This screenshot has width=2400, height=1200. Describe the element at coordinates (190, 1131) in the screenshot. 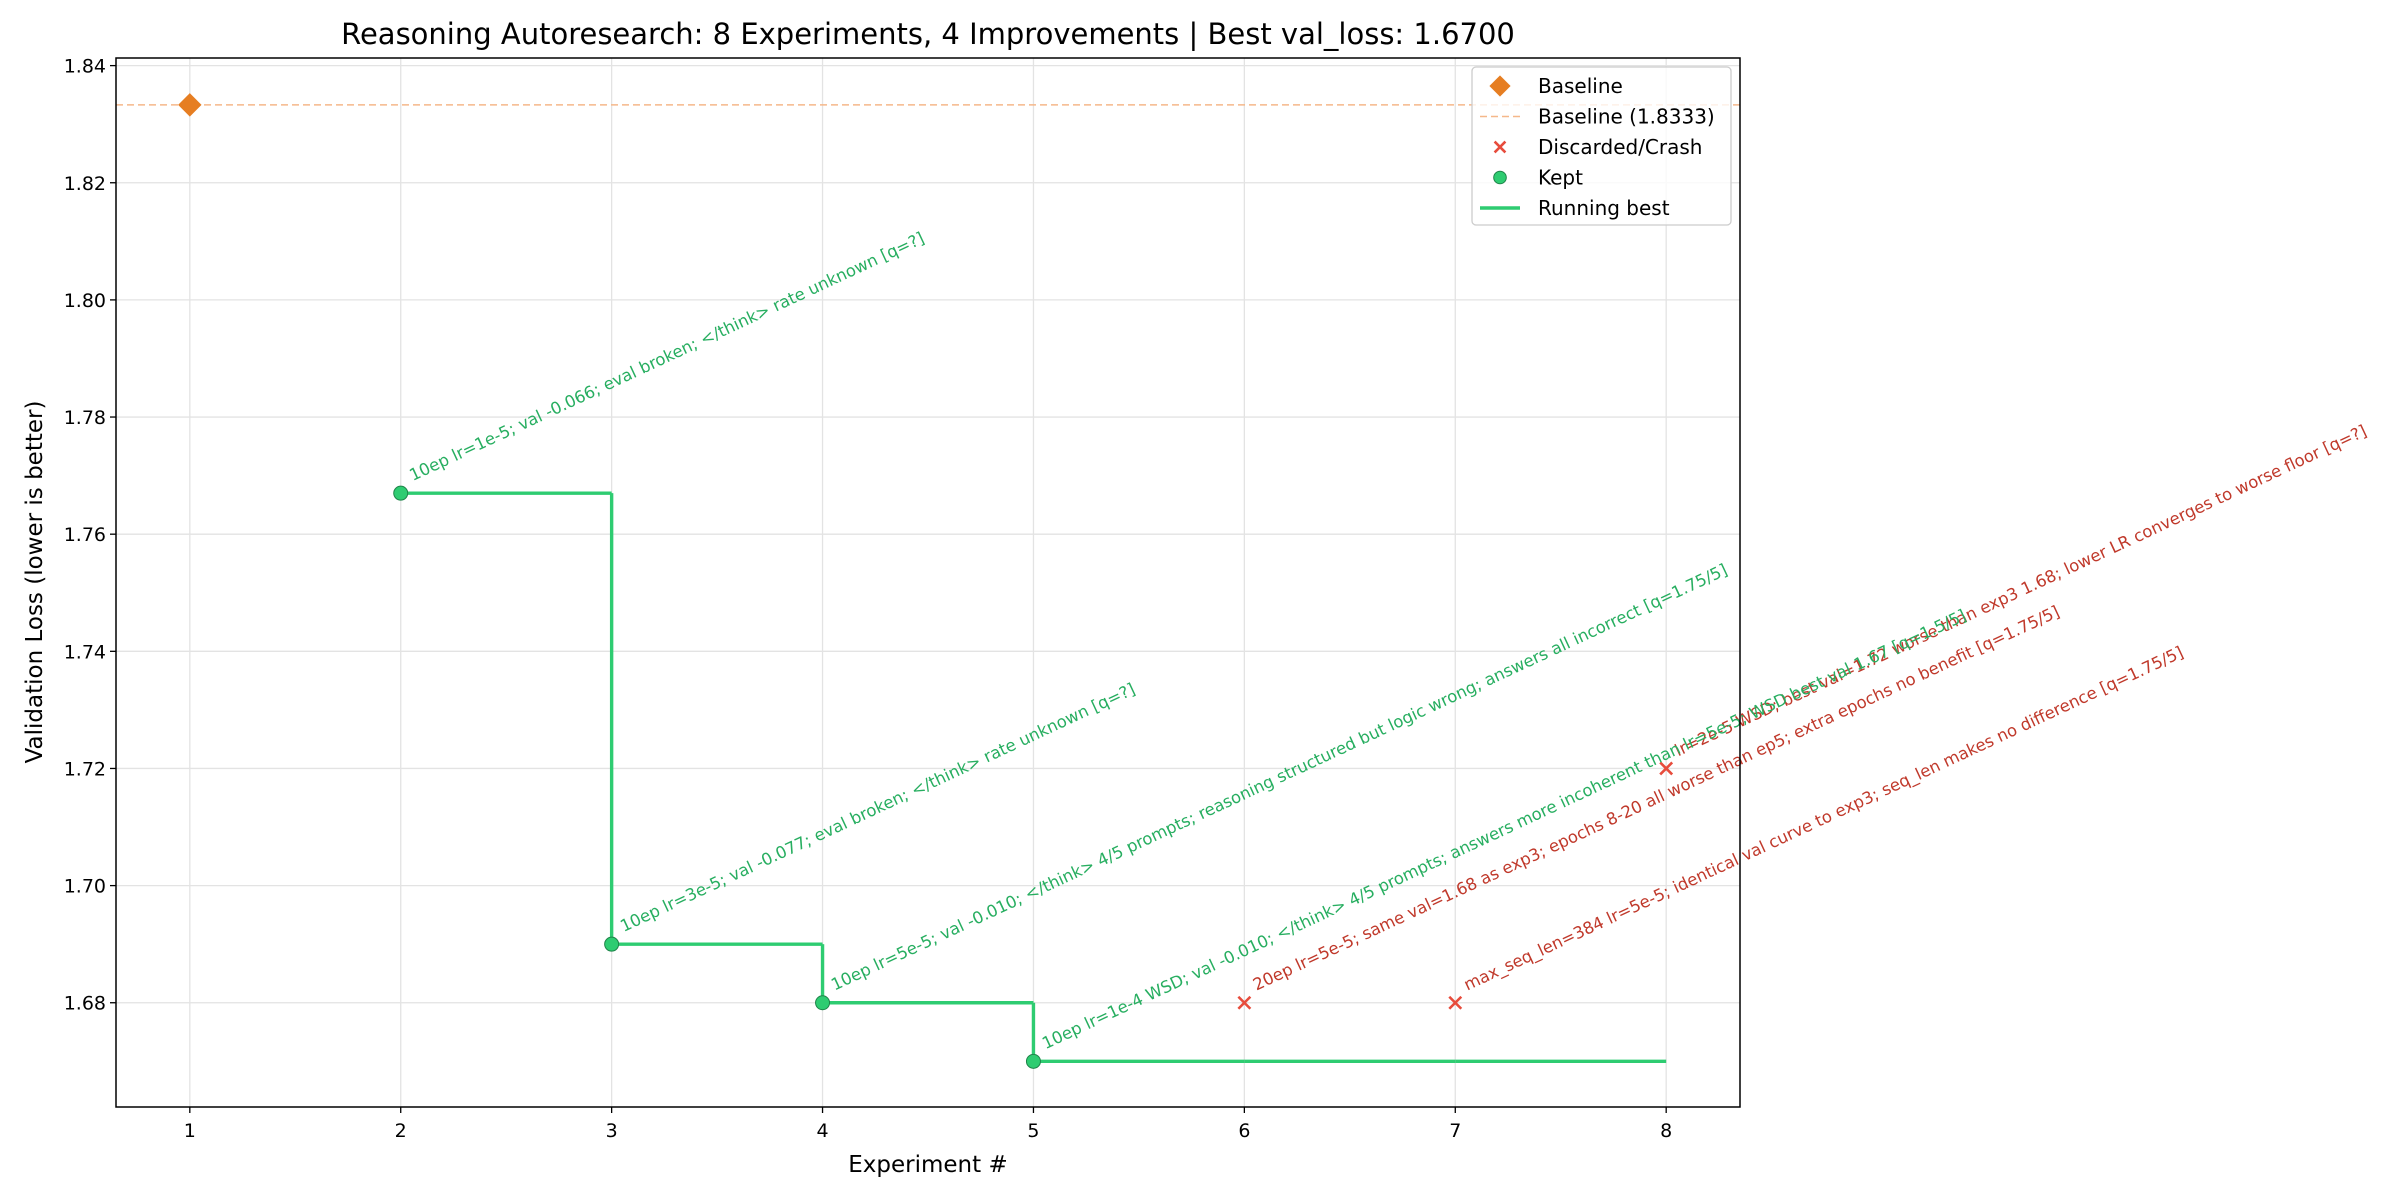

I see `x-tick-label: 1` at that location.